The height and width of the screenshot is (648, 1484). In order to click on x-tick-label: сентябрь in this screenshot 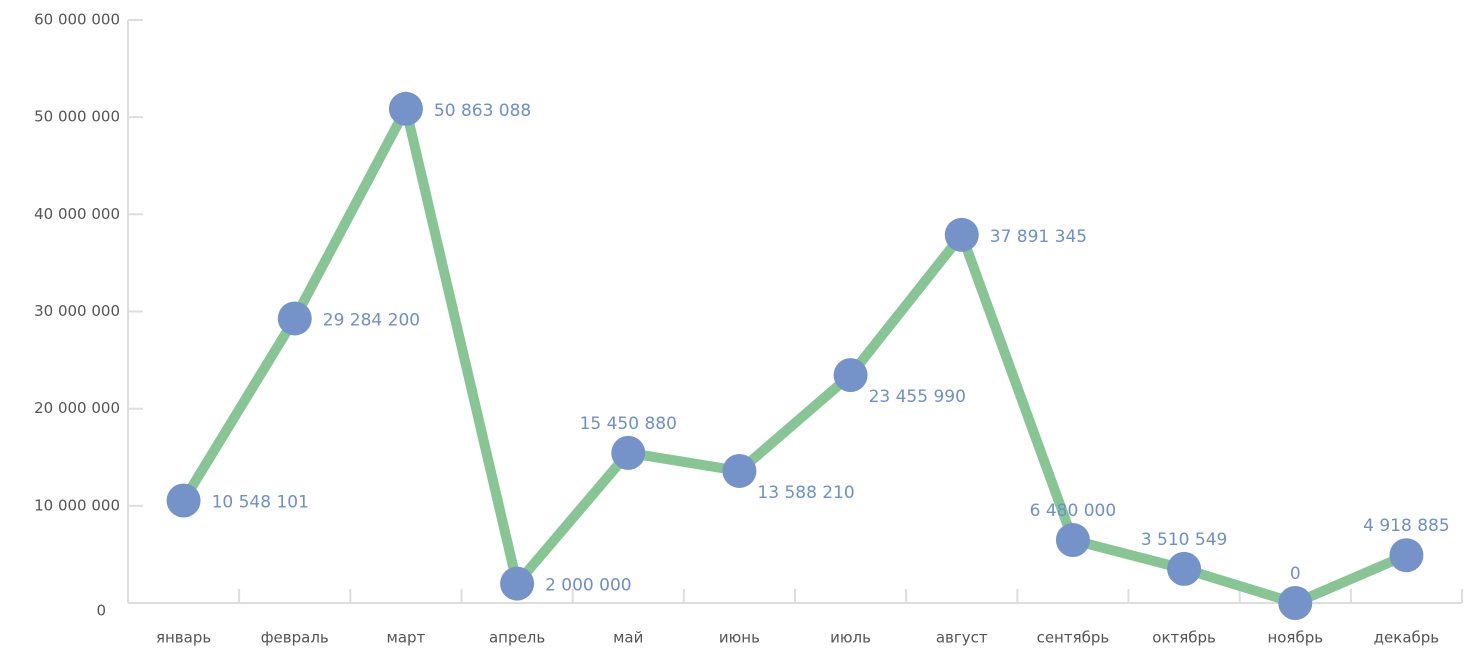, I will do `click(1073, 638)`.